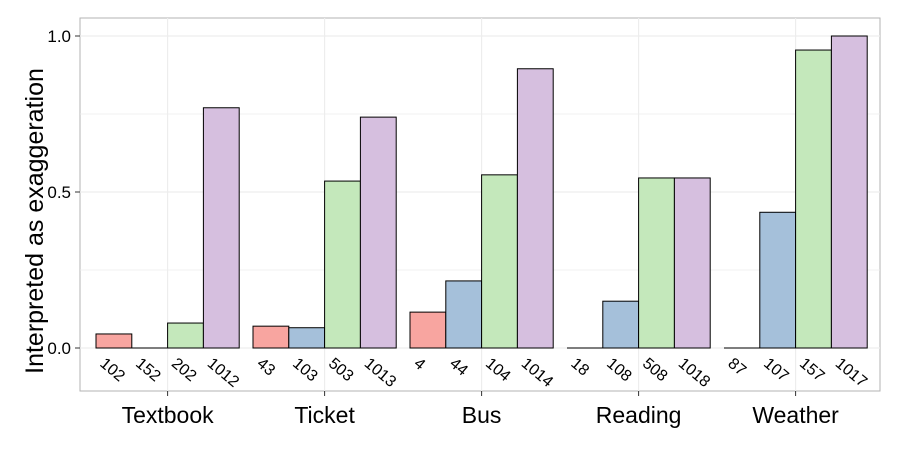 The width and height of the screenshot is (900, 450). I want to click on category-label: Ticket, so click(324, 415).